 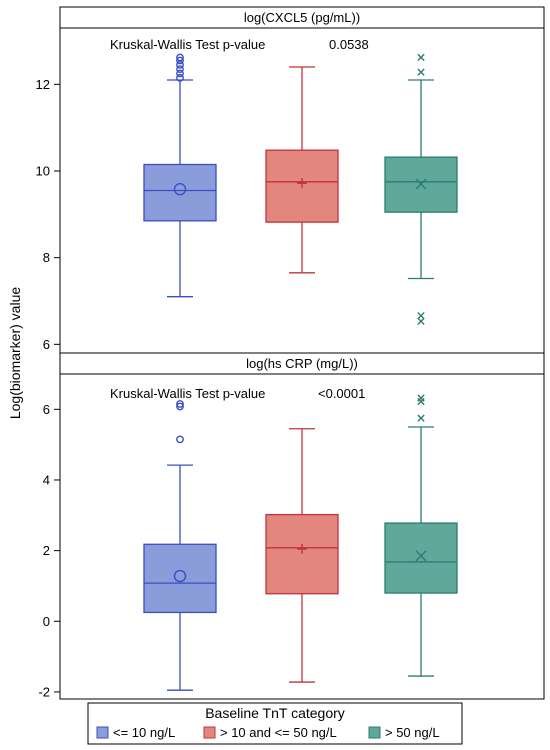 I want to click on y-axis: 6 8 10 12, so click(x=48, y=214).